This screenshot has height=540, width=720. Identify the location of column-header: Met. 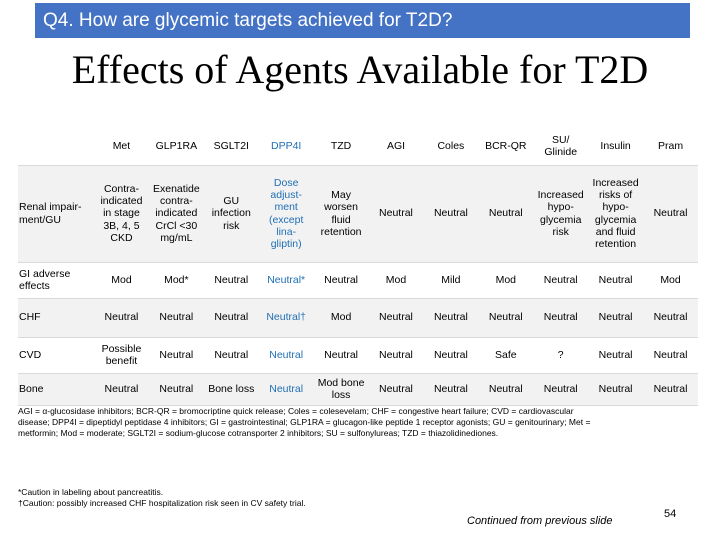
(121, 147).